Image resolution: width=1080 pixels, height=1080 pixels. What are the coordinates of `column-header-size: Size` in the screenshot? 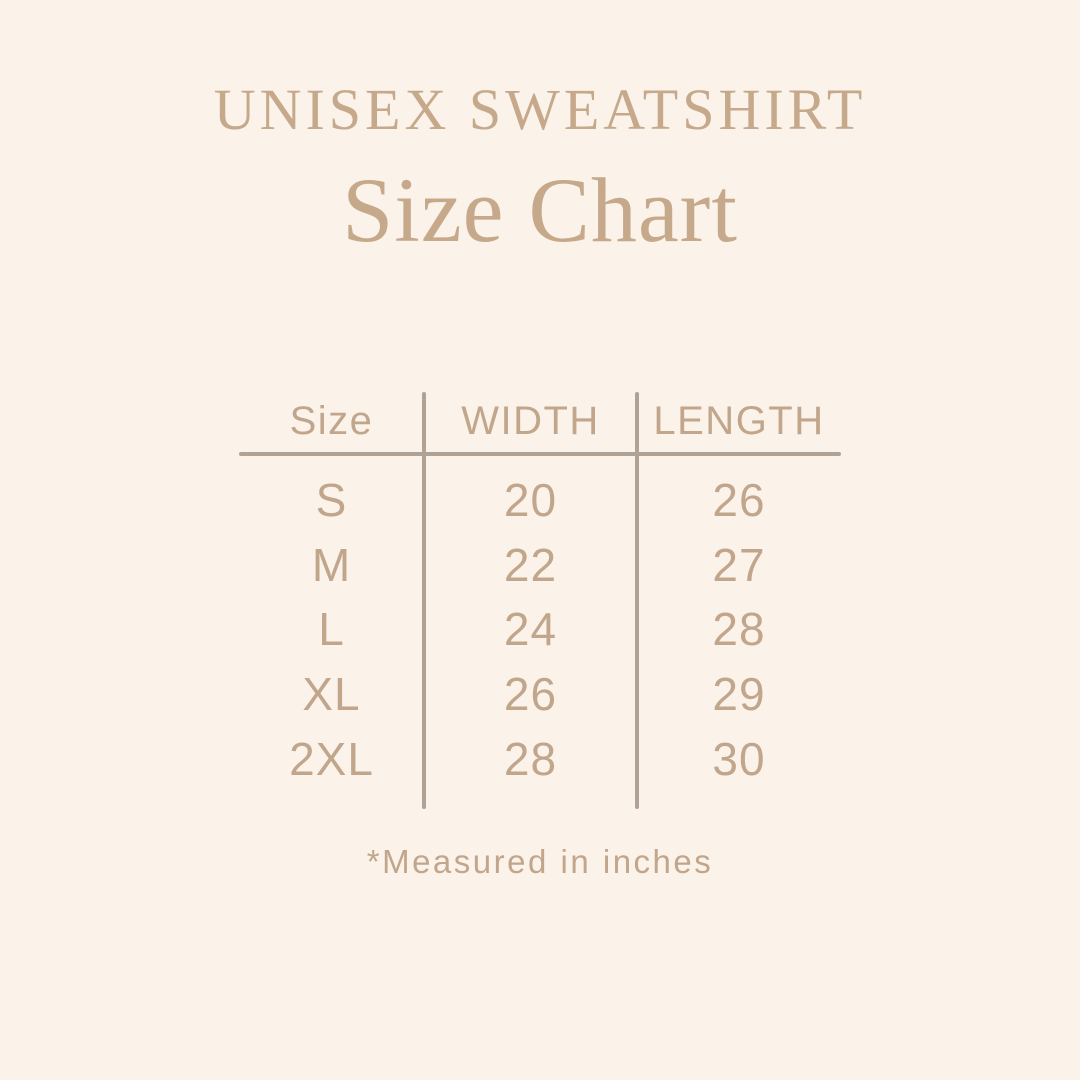 It's located at (331, 420).